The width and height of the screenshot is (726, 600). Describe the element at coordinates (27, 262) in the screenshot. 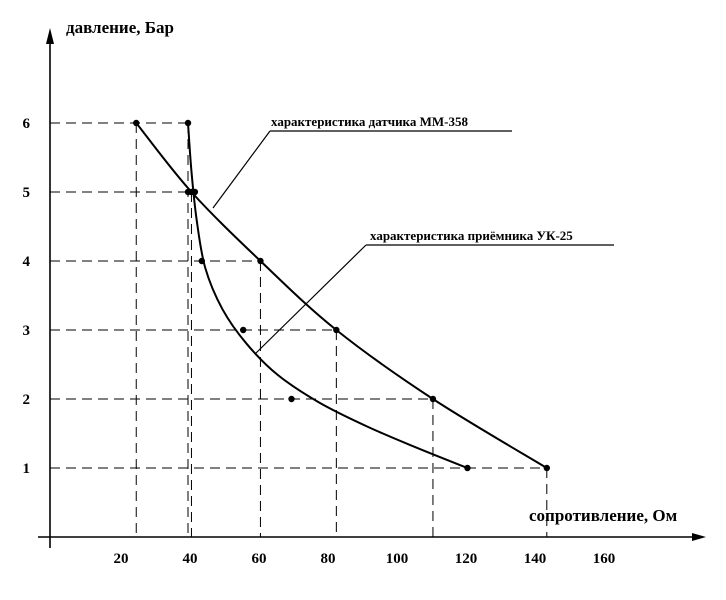

I see `y-tick-label: 4` at that location.